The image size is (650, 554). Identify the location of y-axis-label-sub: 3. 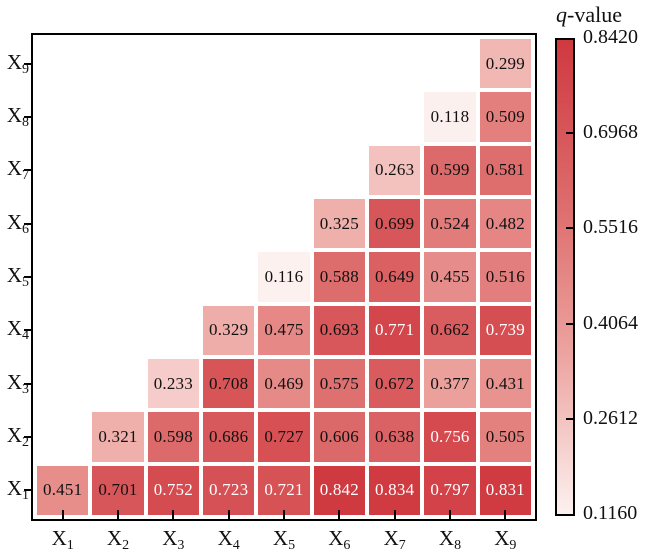
(25, 389).